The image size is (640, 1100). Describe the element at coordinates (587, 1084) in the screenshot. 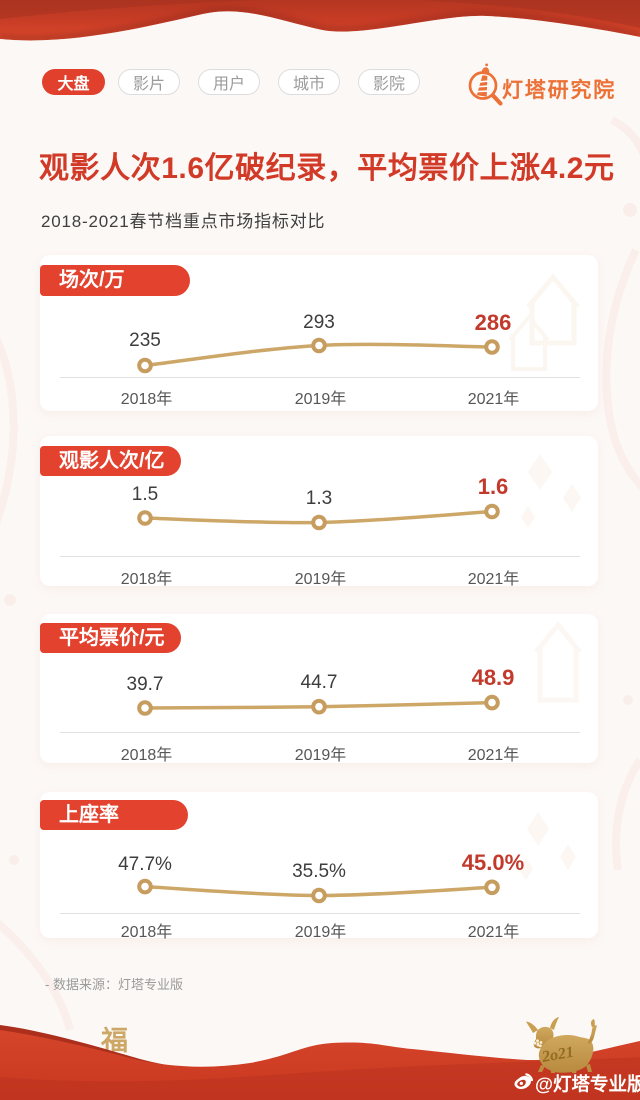

I see `svg-text: @灯塔专业版` at that location.